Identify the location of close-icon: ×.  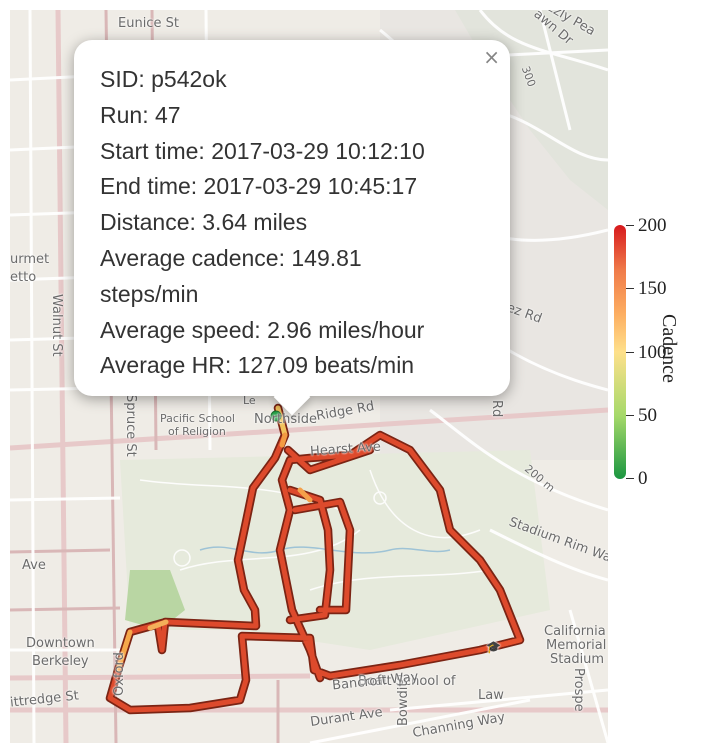
(491, 57).